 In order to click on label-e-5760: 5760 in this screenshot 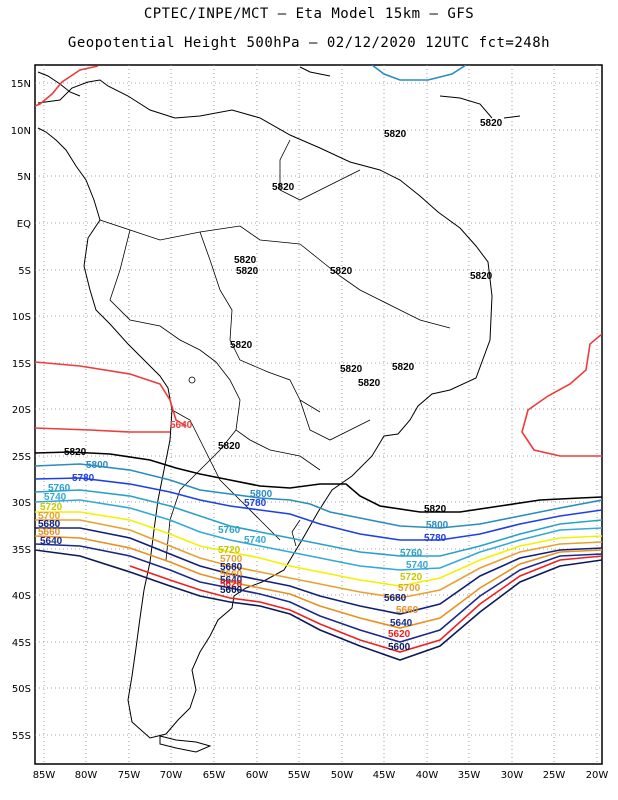, I will do `click(411, 553)`.